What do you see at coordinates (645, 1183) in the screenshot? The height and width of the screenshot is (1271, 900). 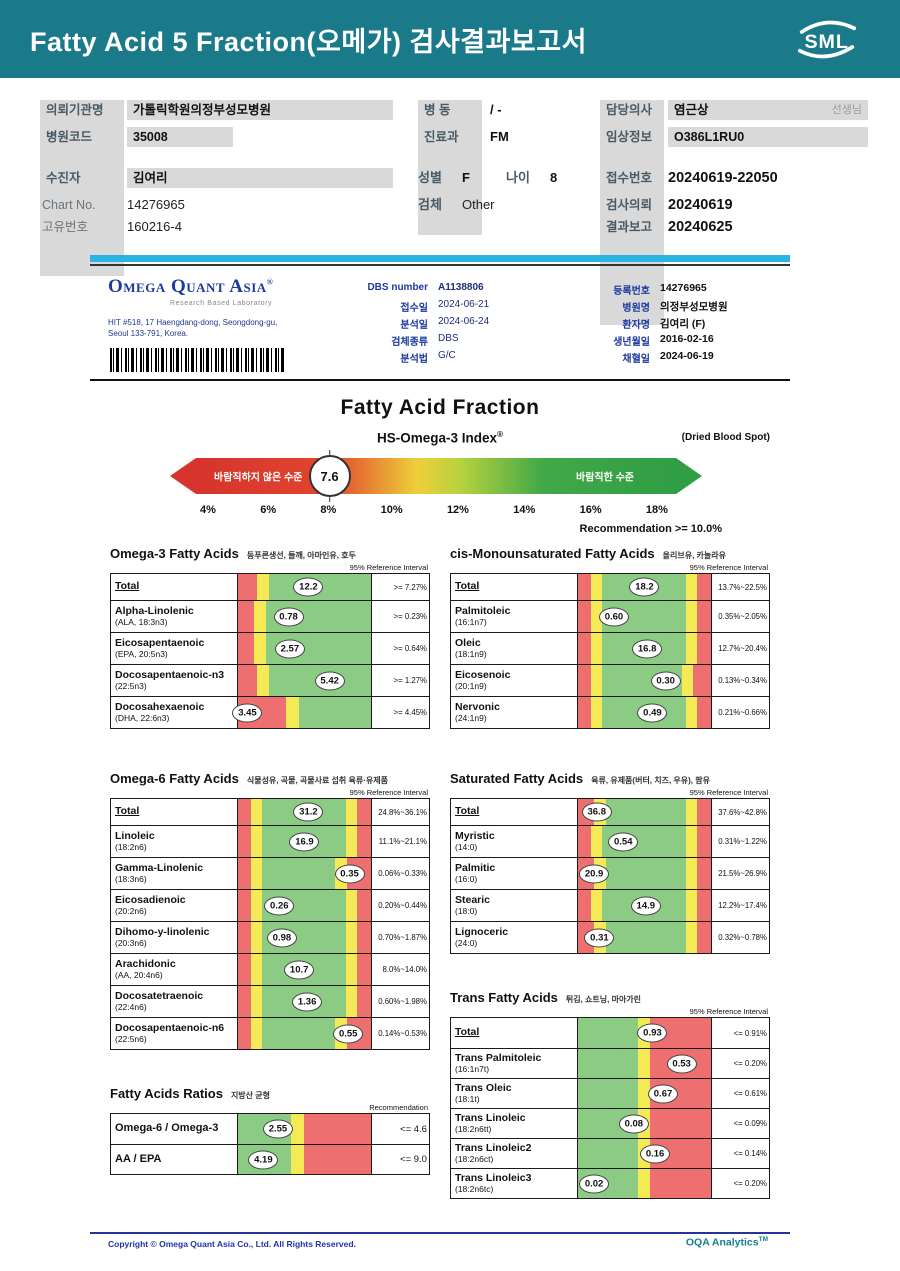 I see `result-bar: 0.02` at bounding box center [645, 1183].